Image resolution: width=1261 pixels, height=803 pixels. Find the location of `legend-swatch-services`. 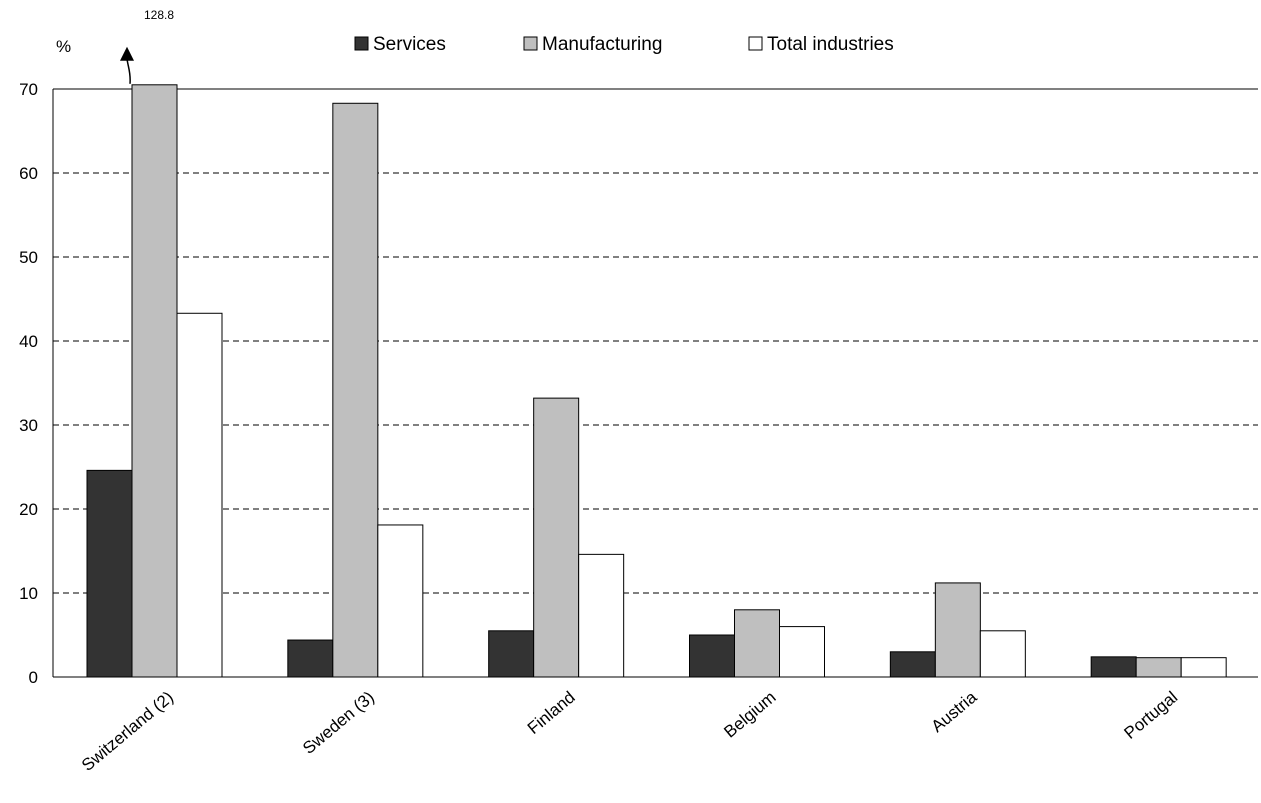

legend-swatch-services is located at coordinates (361, 43).